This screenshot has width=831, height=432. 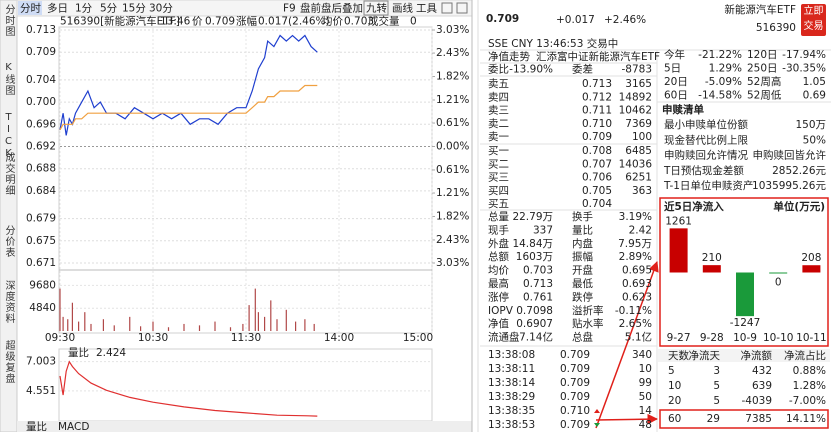 What do you see at coordinates (41, 80) in the screenshot?
I see `y-tick-label: 0.704` at bounding box center [41, 80].